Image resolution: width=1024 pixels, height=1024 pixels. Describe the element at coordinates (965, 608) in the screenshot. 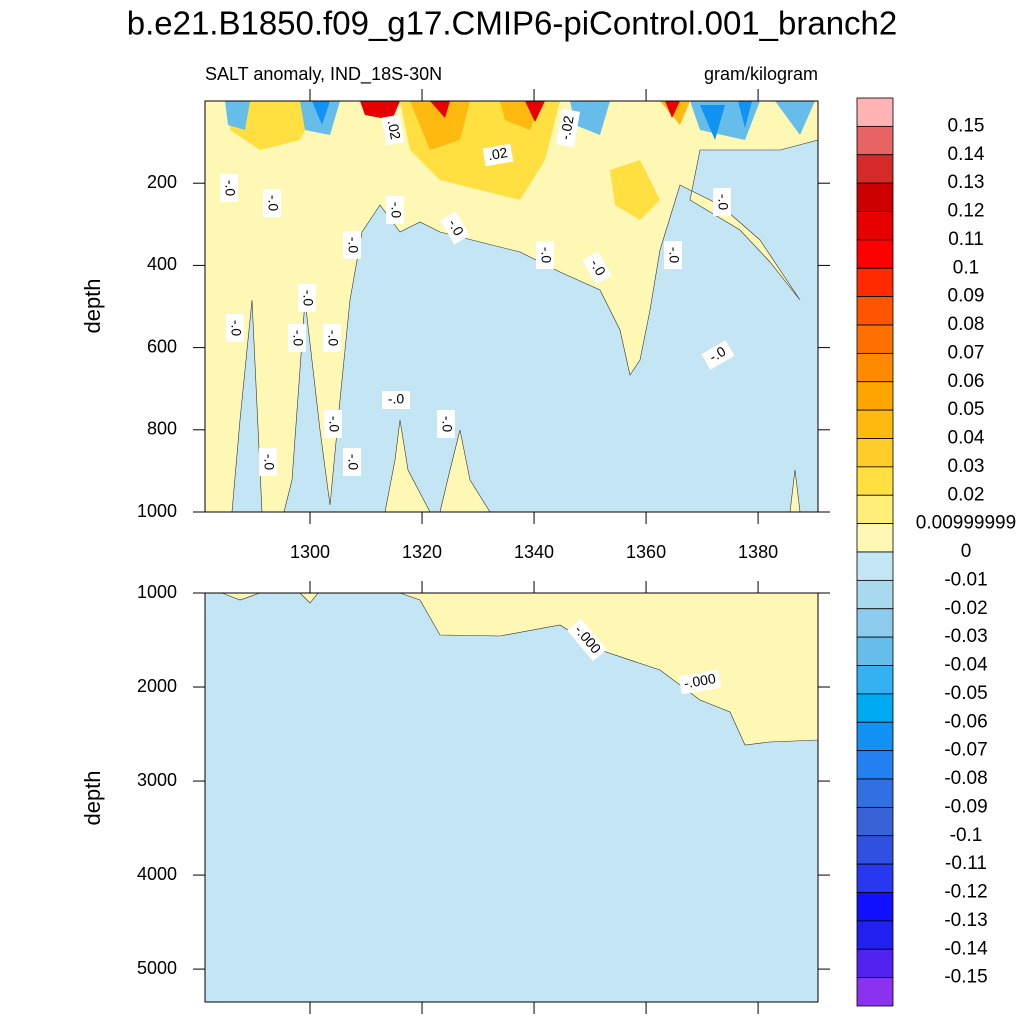

I see `colorbar-label: -0.02` at that location.